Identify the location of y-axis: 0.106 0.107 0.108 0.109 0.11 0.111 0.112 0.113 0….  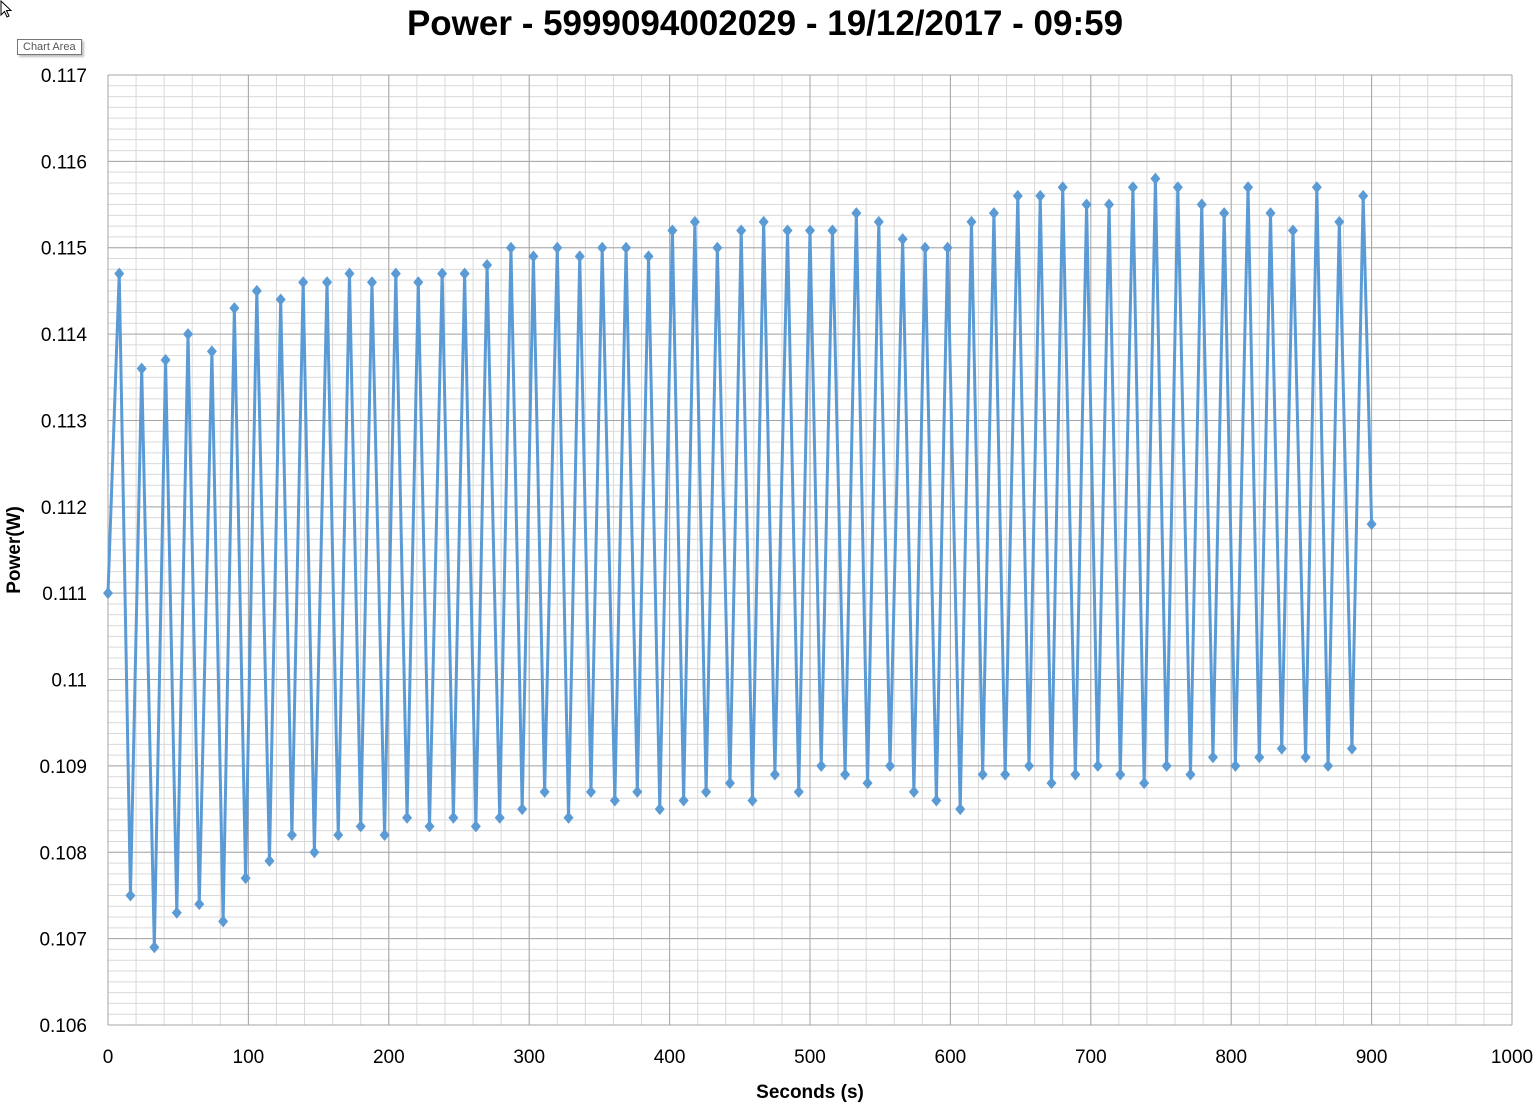
(63, 551).